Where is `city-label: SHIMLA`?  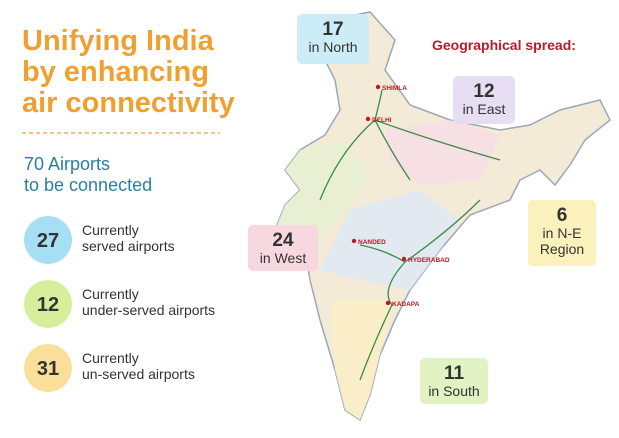 city-label: SHIMLA is located at coordinates (394, 88).